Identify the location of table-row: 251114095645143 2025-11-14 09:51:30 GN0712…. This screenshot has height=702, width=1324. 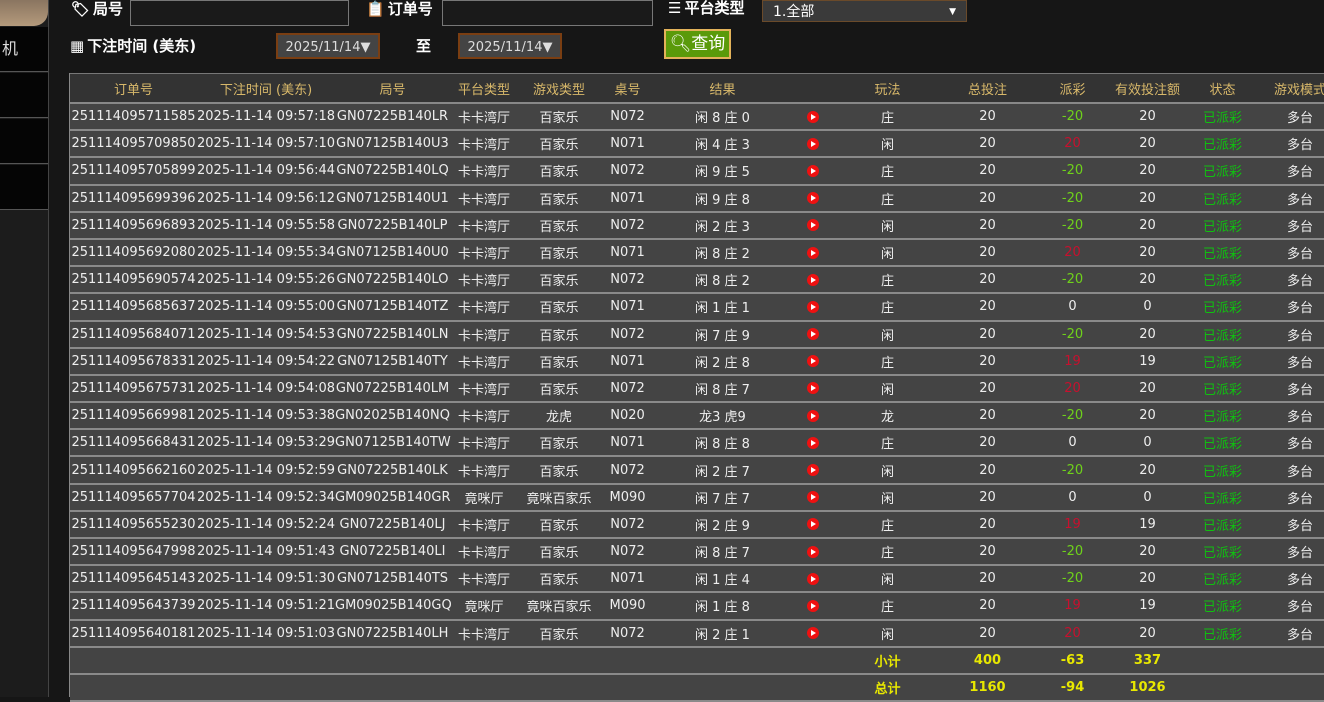
(697, 579).